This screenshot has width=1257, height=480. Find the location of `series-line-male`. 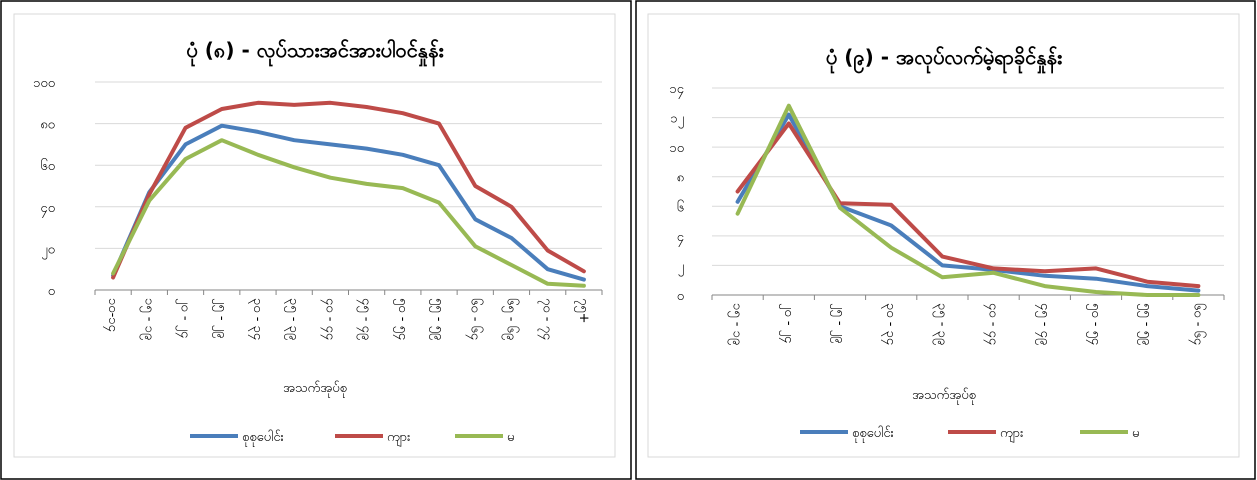

series-line-male is located at coordinates (348, 190).